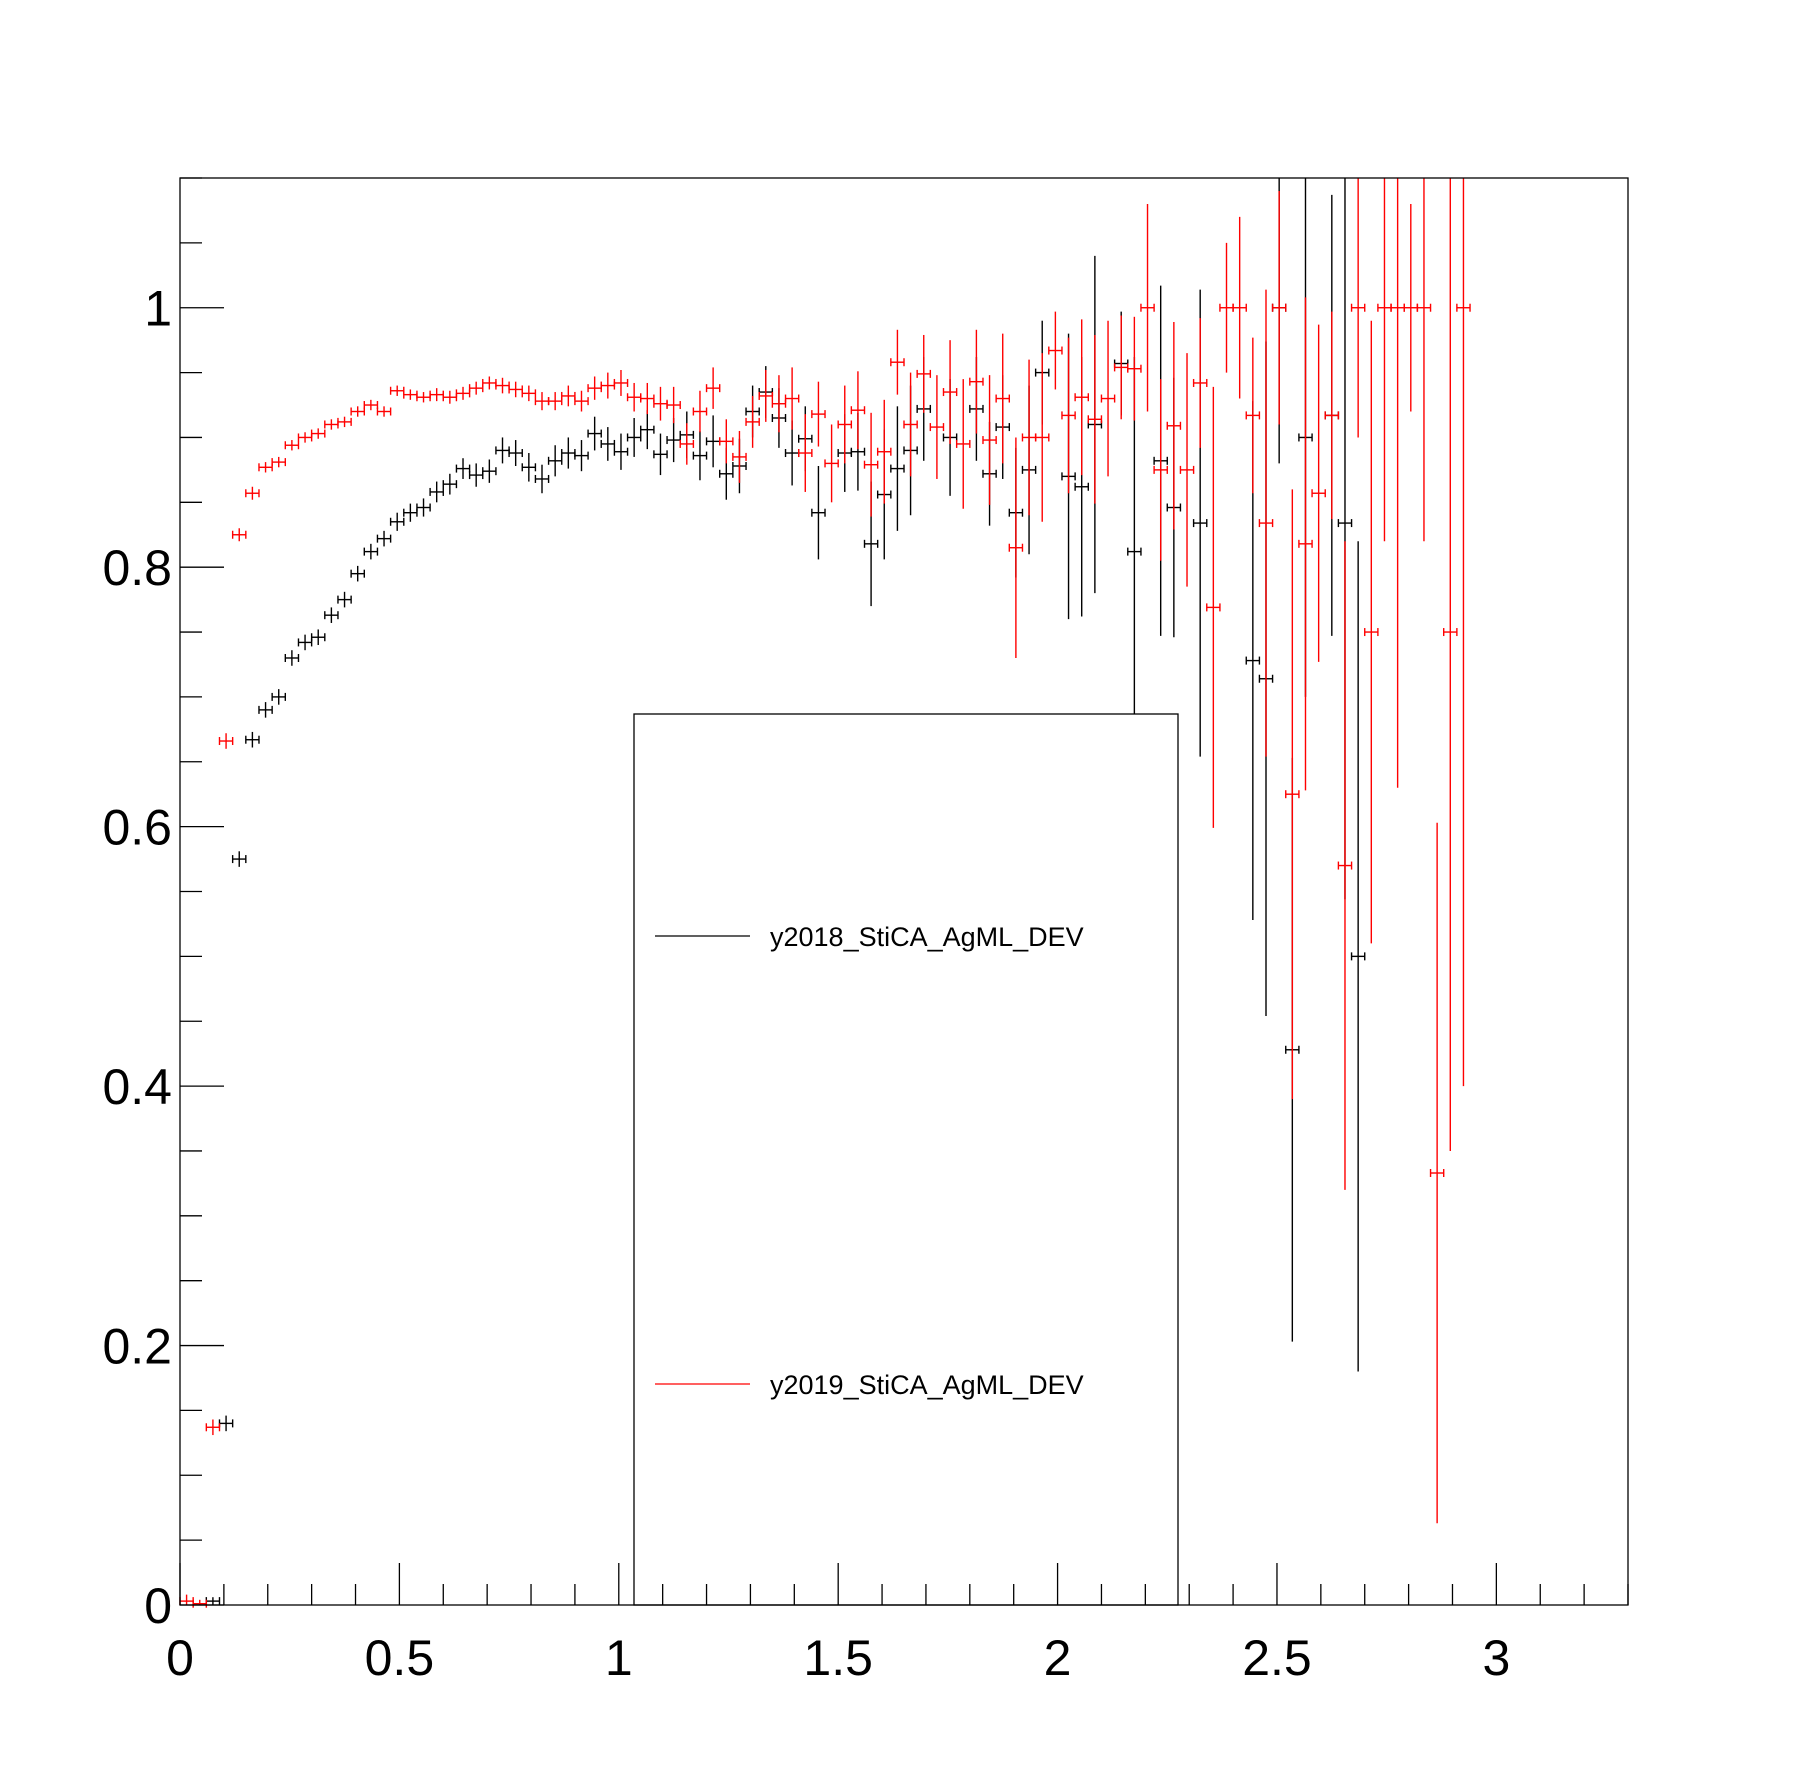  Describe the element at coordinates (400, 1658) in the screenshot. I see `x-tick-label: 0.5` at that location.